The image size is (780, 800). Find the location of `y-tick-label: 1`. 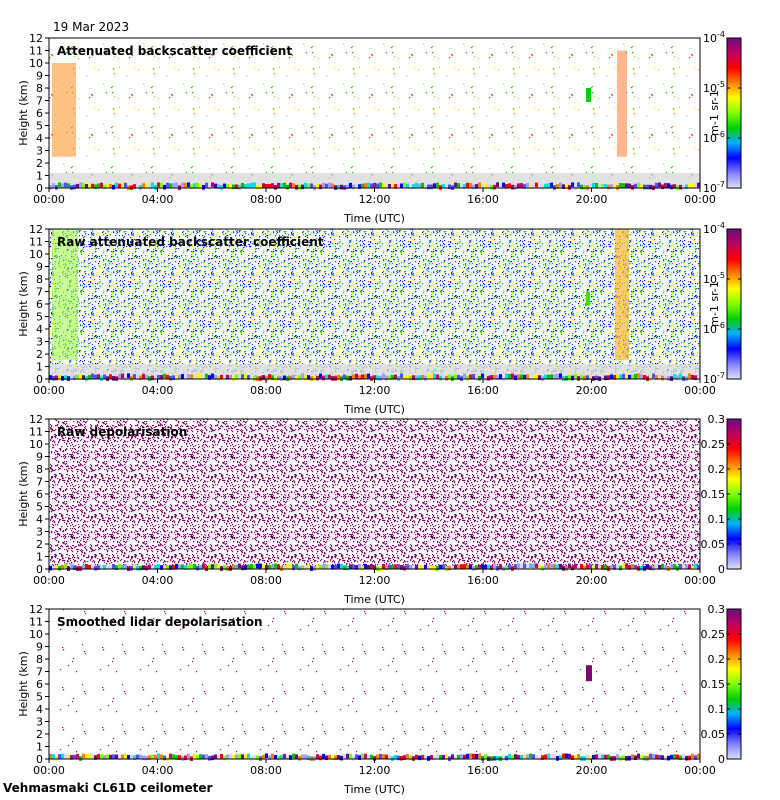

y-tick-label: 1 is located at coordinates (39, 176).